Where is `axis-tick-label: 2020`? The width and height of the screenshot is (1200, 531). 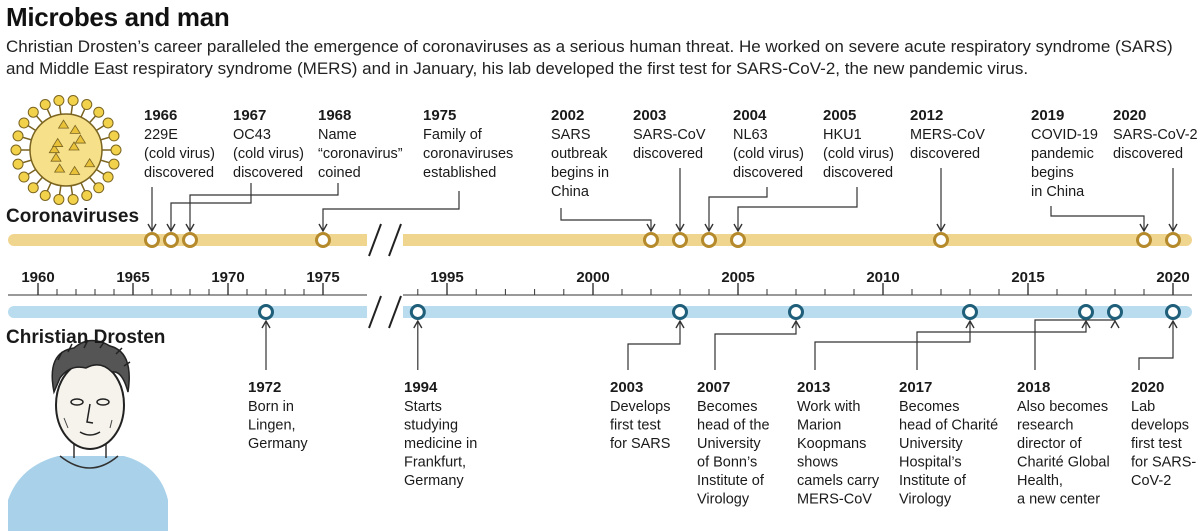
axis-tick-label: 2020 is located at coordinates (1172, 277).